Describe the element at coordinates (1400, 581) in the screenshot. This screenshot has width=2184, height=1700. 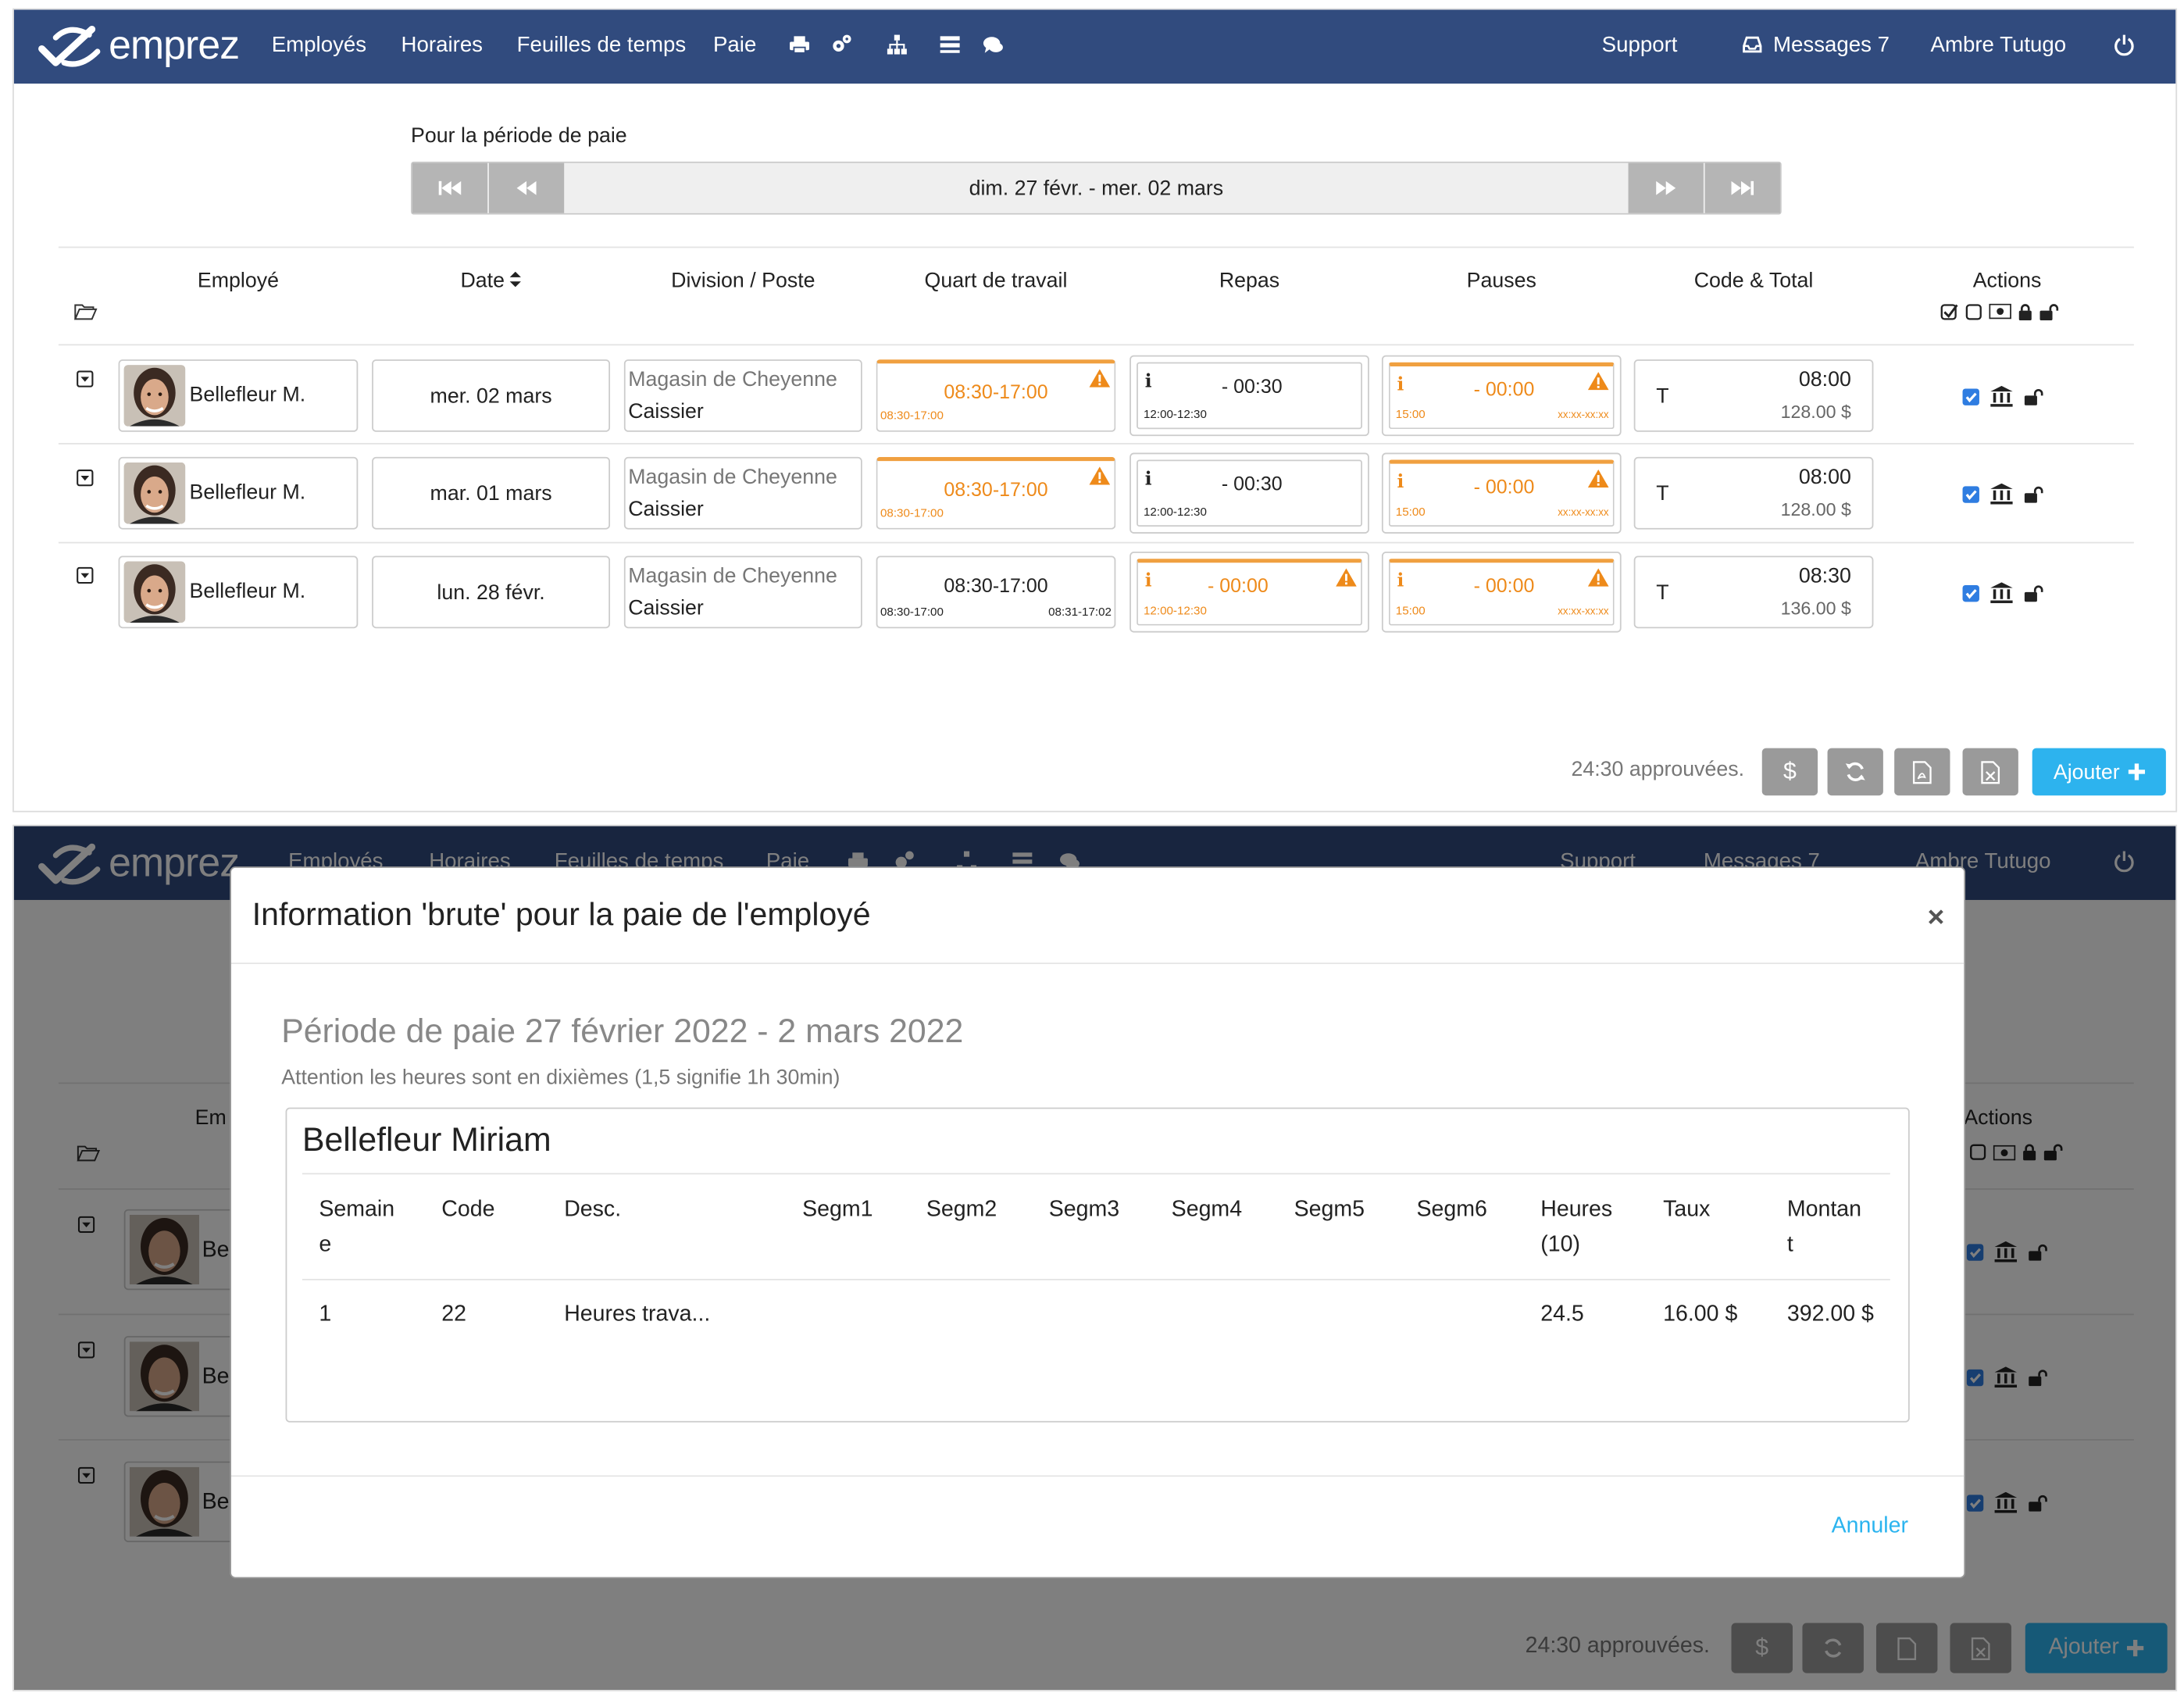
I see `info-icon: i` at that location.